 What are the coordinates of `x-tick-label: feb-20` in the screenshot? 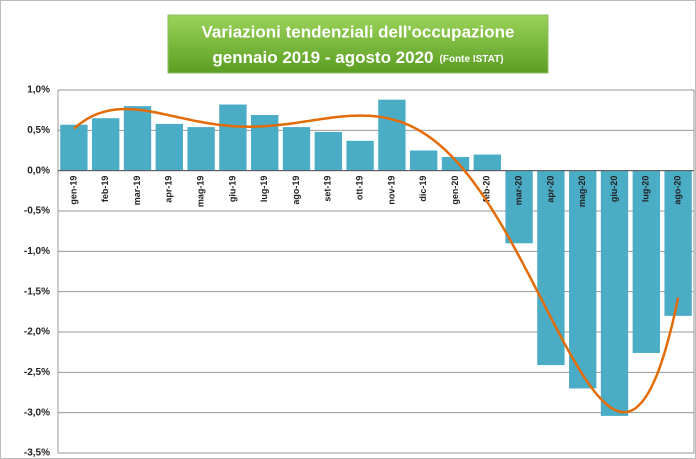 It's located at (487, 189).